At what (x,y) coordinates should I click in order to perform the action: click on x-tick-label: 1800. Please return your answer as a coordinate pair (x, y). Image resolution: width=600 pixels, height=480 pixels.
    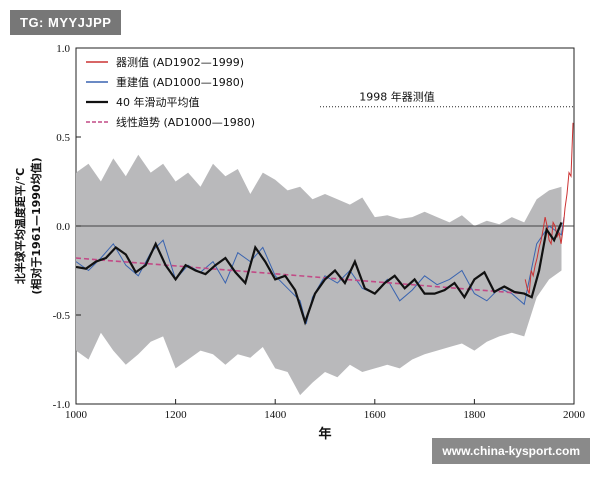
    Looking at the image, I should click on (474, 415).